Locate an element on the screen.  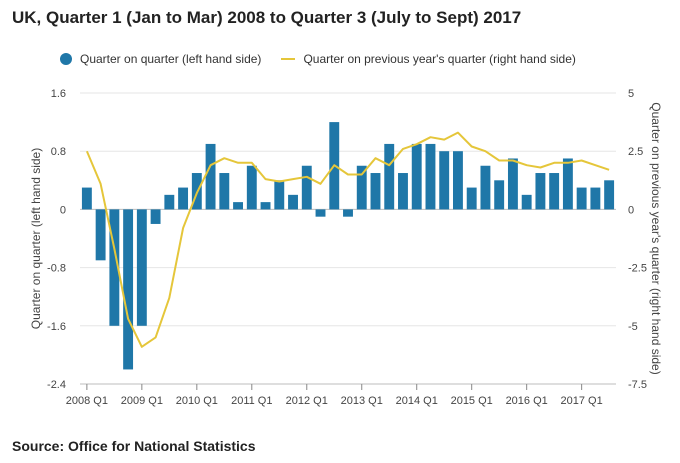
source-note: Source: Office for National Statistics is located at coordinates (134, 446).